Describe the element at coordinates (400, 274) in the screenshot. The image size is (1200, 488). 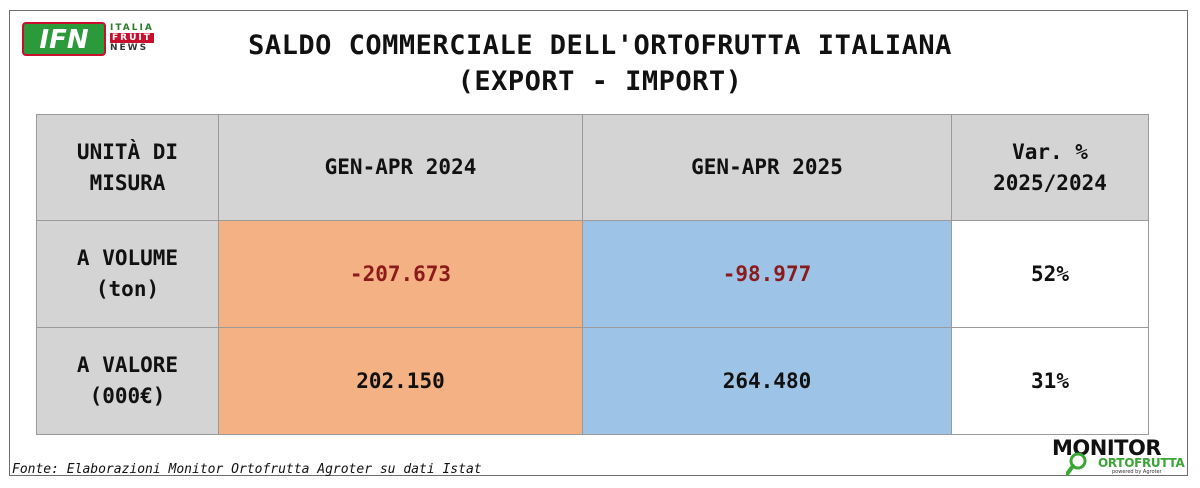
I see `cell-volume-2024: -207.673` at that location.